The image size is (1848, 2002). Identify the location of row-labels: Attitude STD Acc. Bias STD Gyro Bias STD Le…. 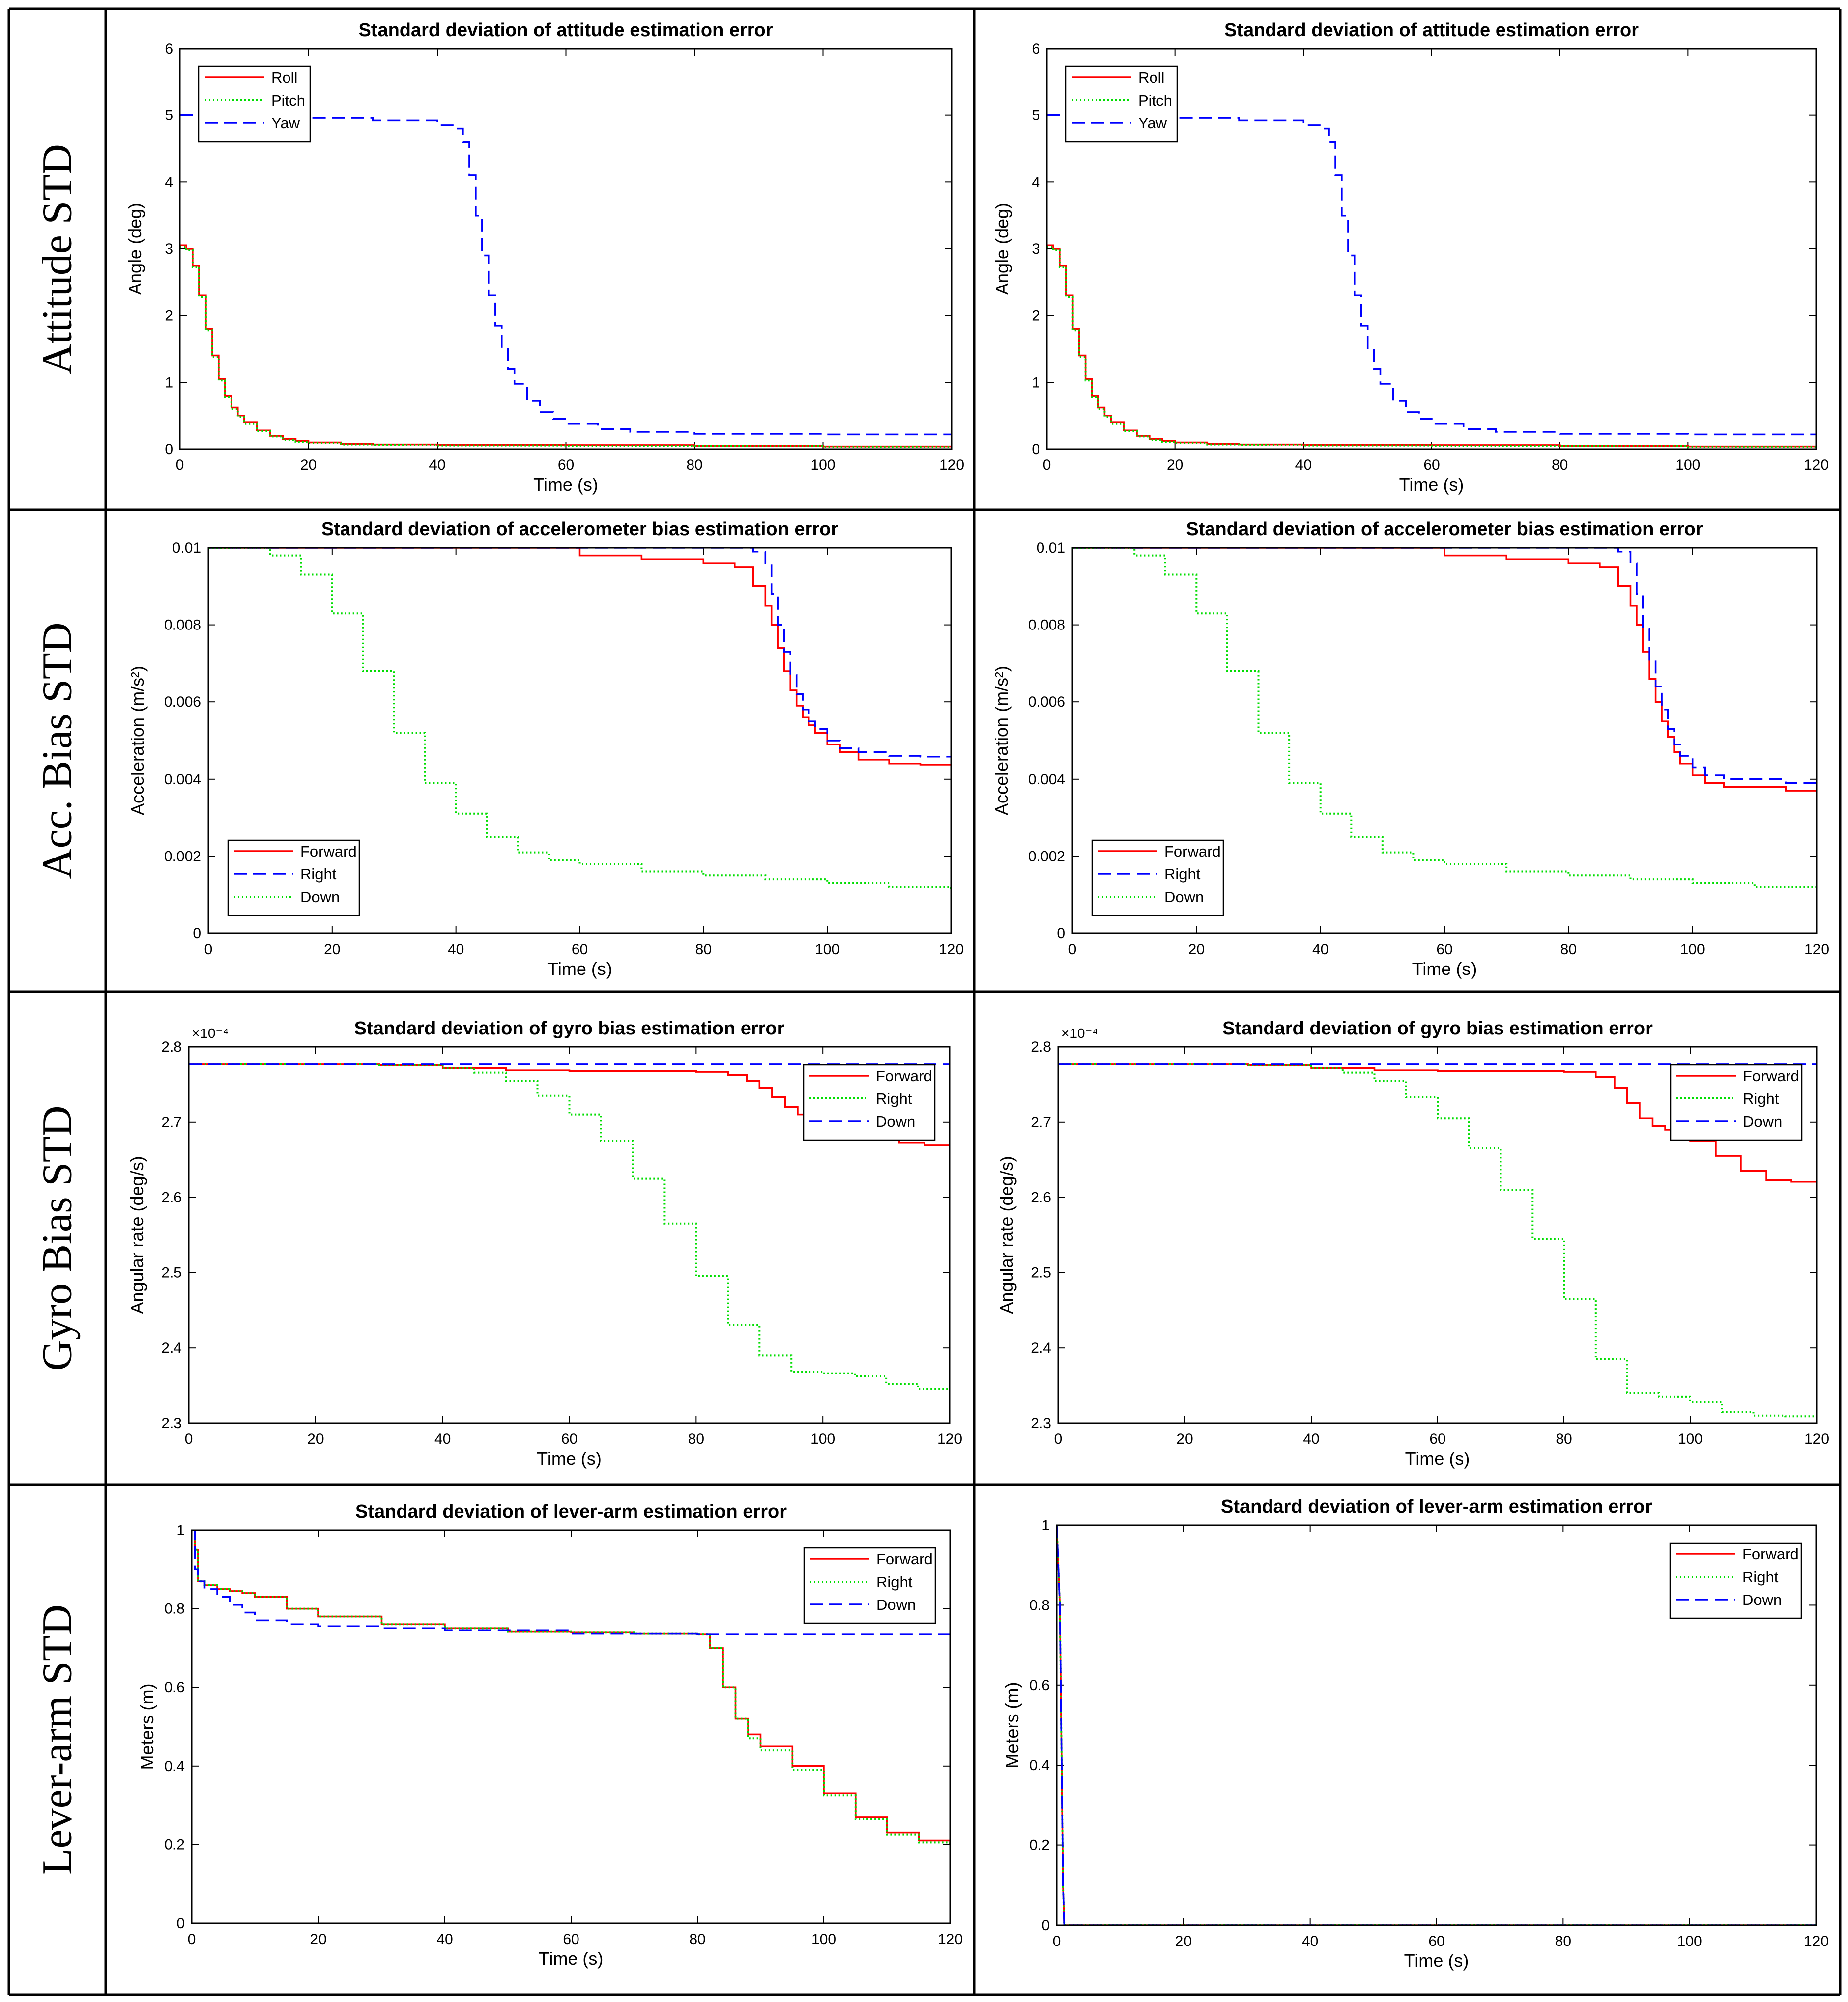
(57, 1009).